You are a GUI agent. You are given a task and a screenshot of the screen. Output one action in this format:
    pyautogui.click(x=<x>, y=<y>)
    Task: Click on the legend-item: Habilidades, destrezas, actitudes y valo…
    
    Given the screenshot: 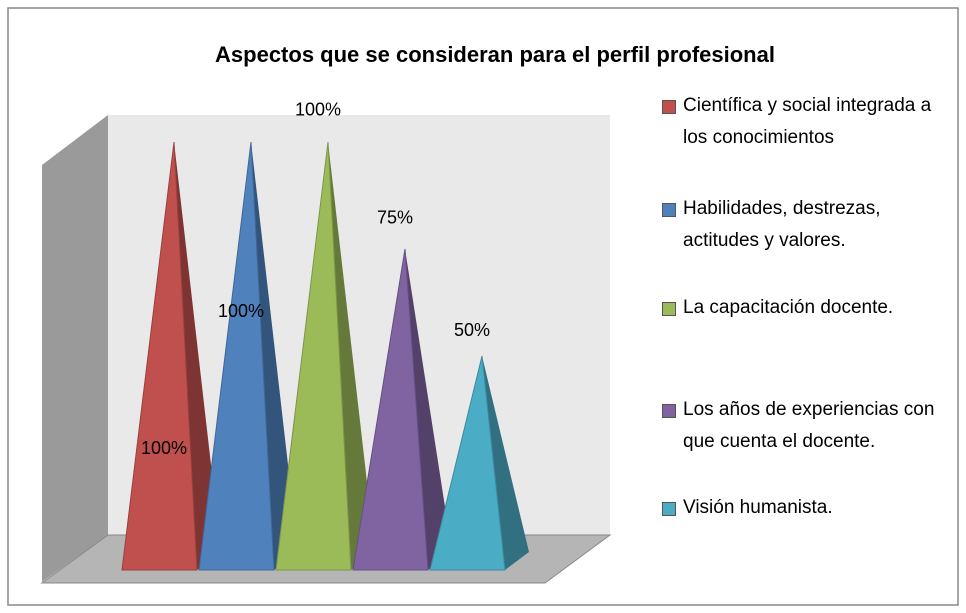 What is the action you would take?
    pyautogui.click(x=804, y=225)
    